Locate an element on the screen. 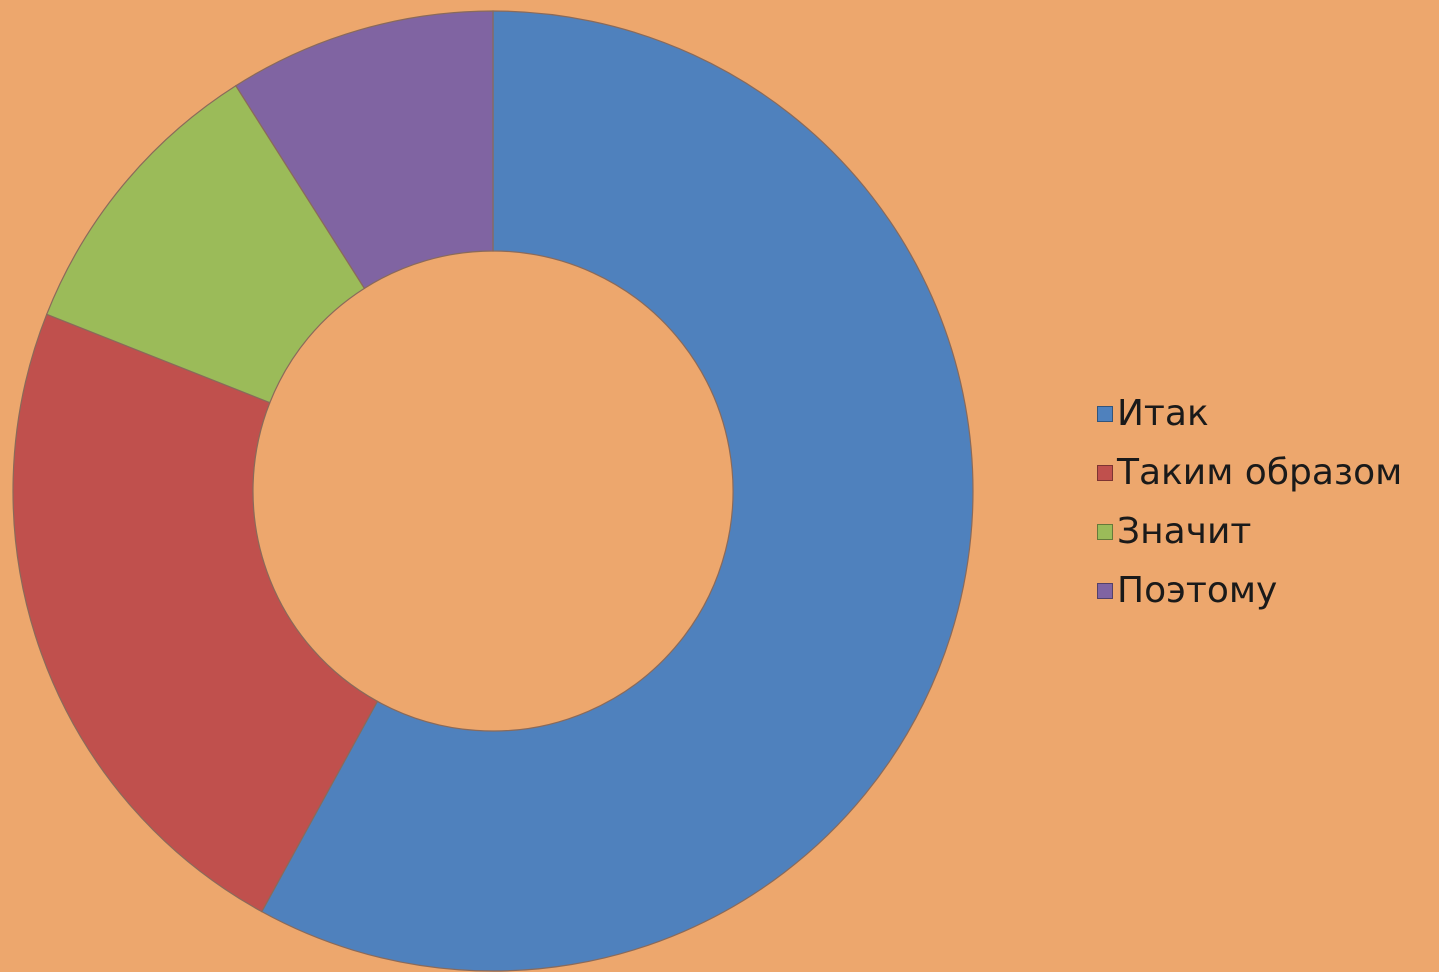  legend-label-takim-obrazom: Таким образом is located at coordinates (1260, 472).